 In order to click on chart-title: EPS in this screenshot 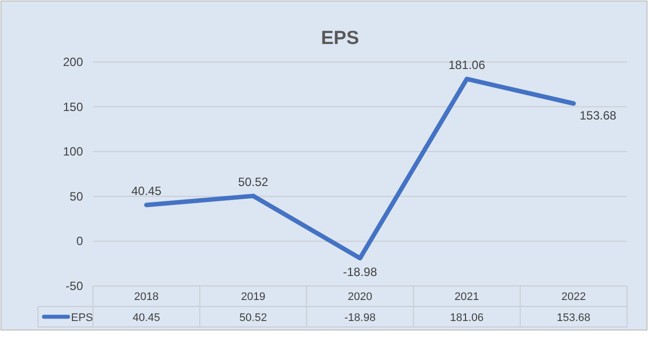, I will do `click(340, 38)`.